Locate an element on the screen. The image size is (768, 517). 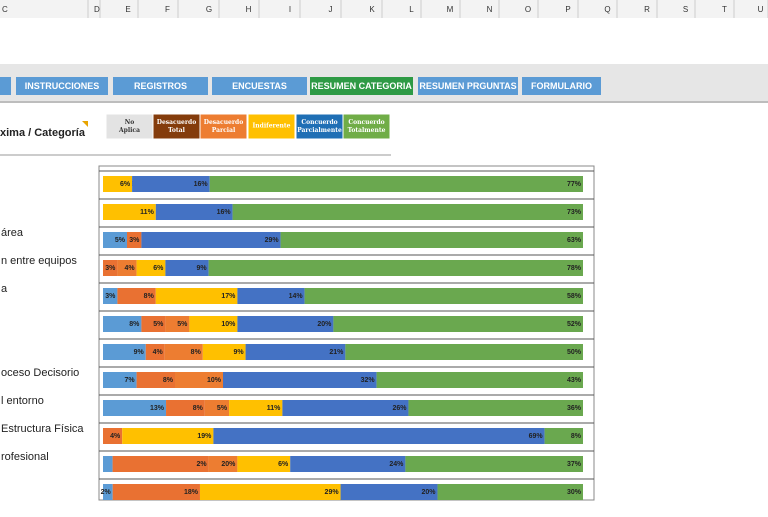
value-label: 24% is located at coordinates (396, 464).